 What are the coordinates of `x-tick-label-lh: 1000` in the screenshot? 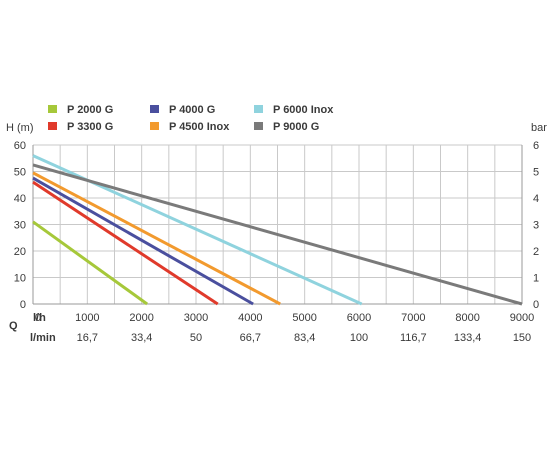 It's located at (87, 318).